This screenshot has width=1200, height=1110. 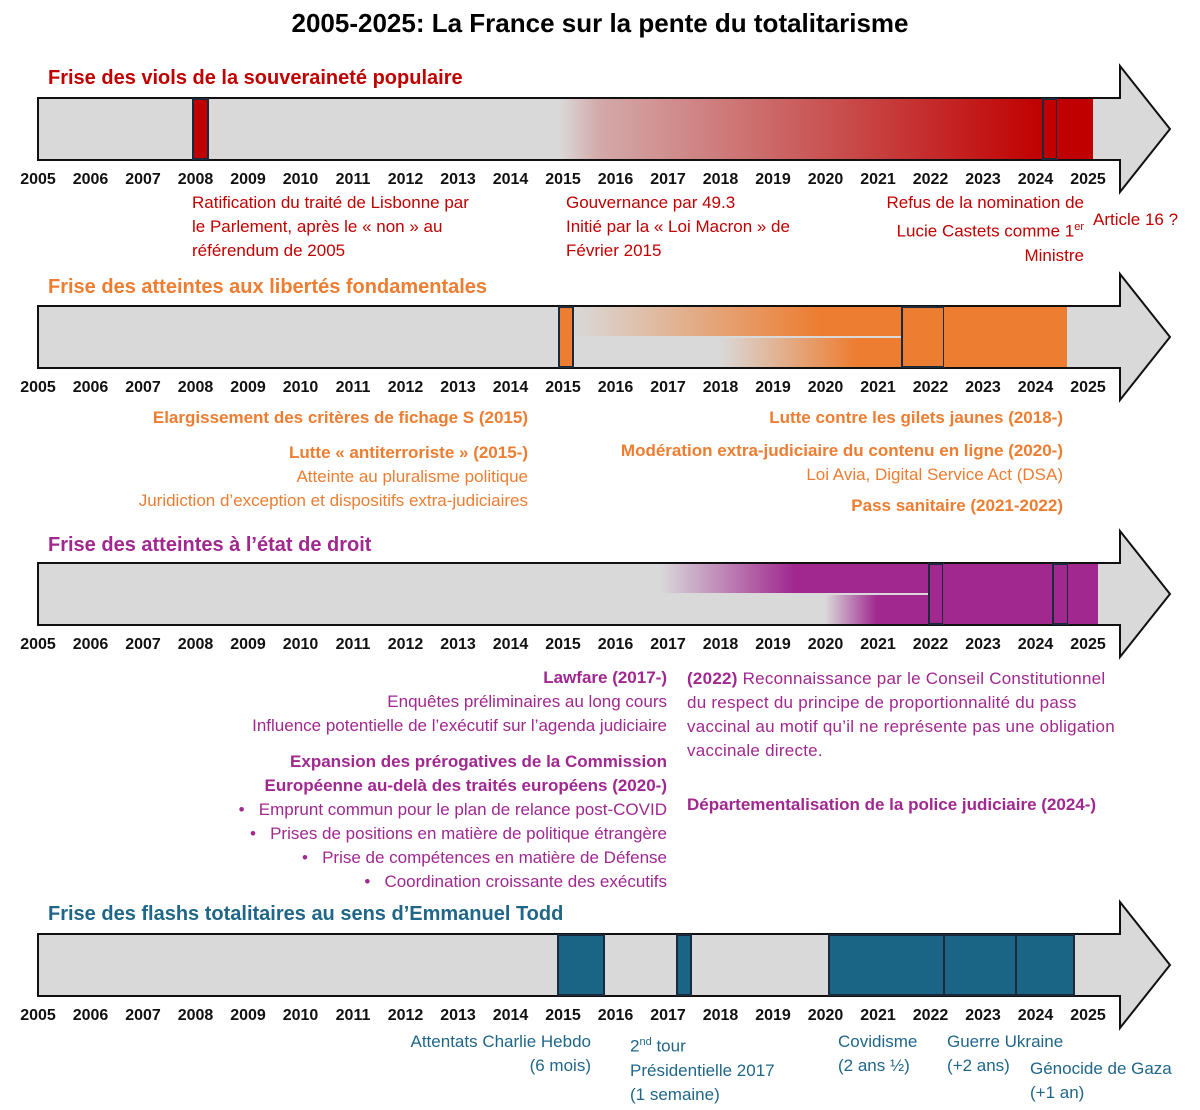 I want to click on note-line: Février 2015, so click(x=614, y=250).